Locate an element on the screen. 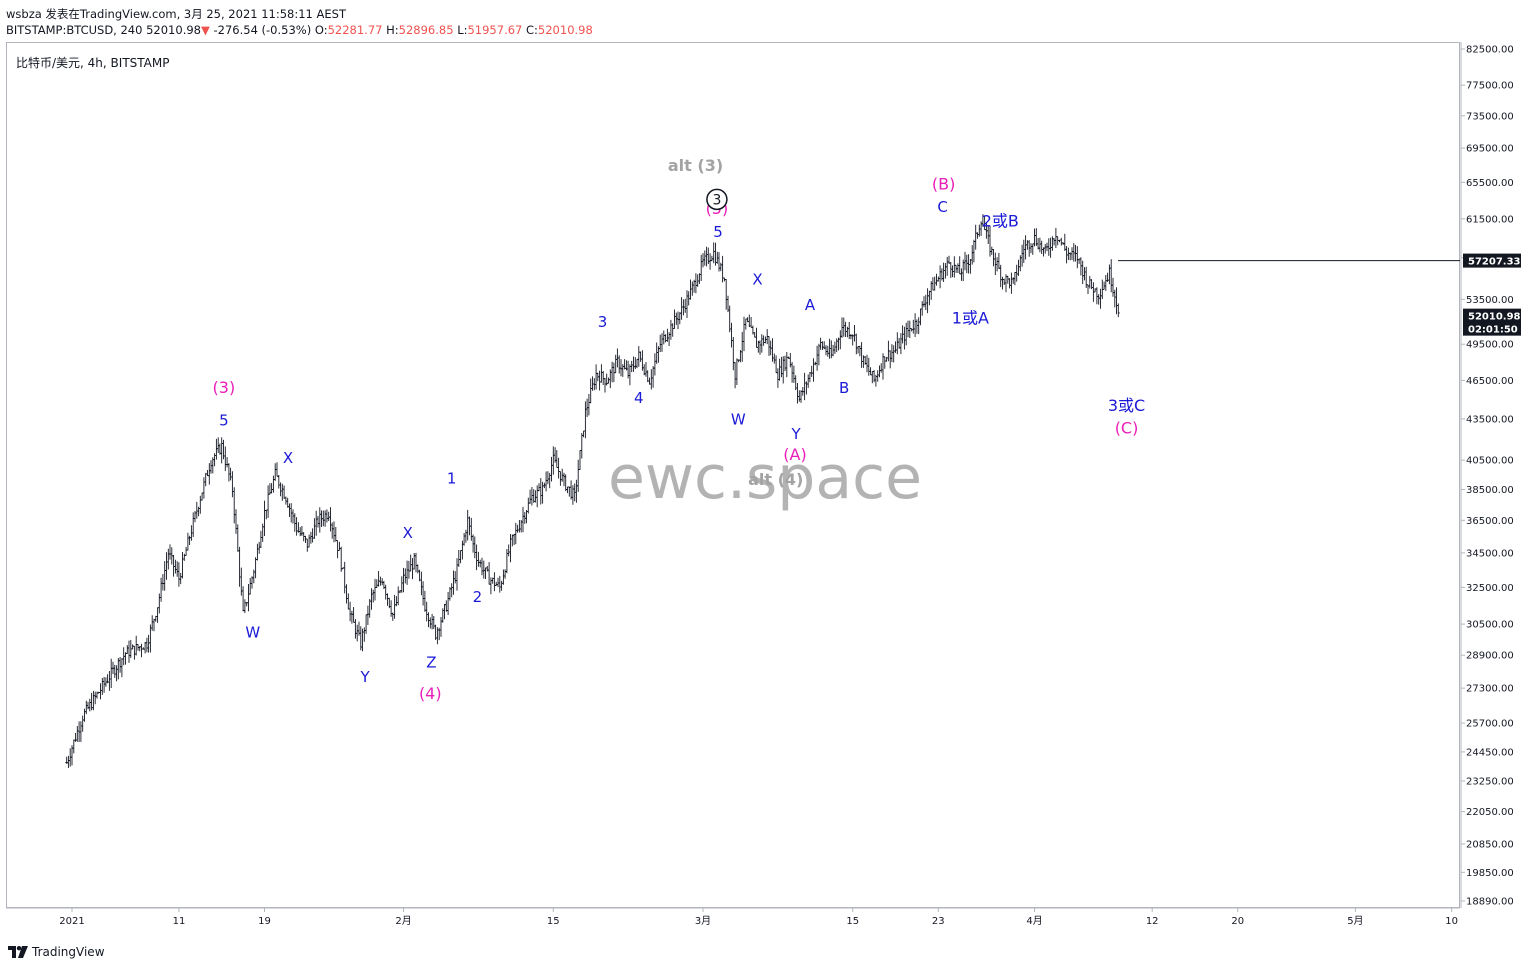 This screenshot has height=973, width=1531. time-tick-label: 11 is located at coordinates (179, 921).